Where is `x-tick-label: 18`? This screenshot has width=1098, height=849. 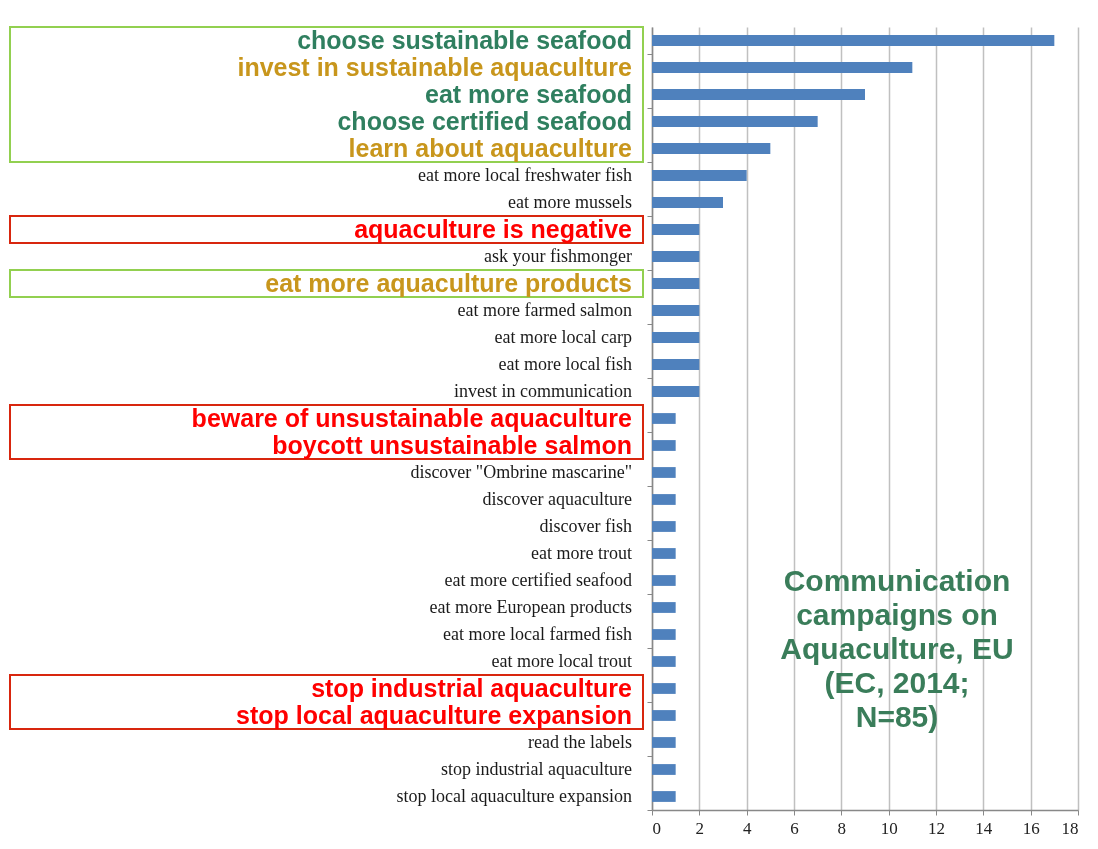 x-tick-label: 18 is located at coordinates (1070, 828).